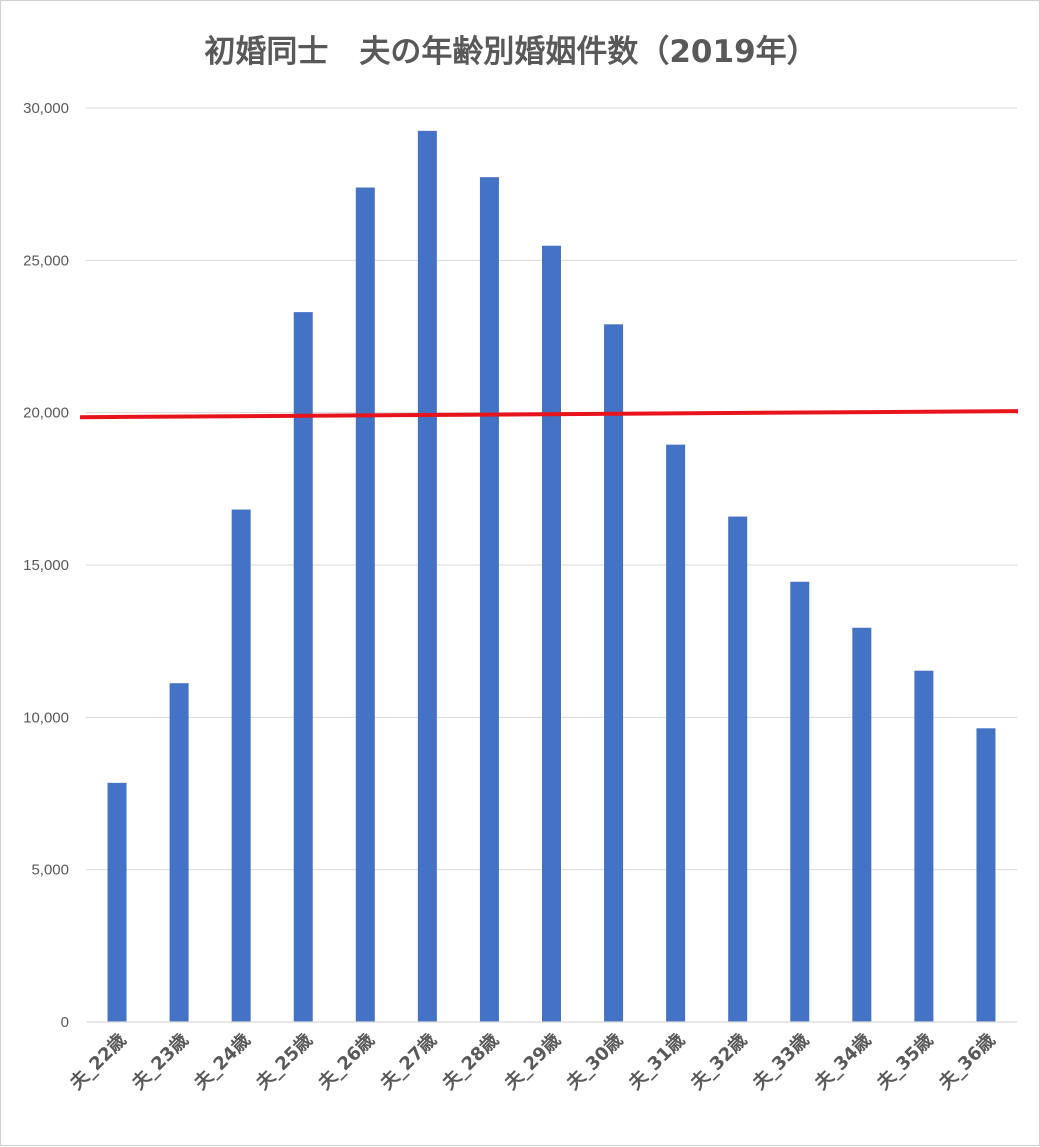 The height and width of the screenshot is (1147, 1040). What do you see at coordinates (65, 1022) in the screenshot?
I see `y-tick-label: 0` at bounding box center [65, 1022].